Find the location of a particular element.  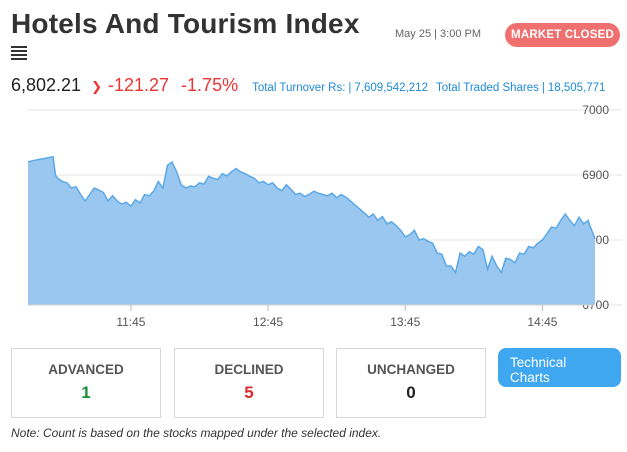

advanced-card: ADVANCED 1 is located at coordinates (86, 383).